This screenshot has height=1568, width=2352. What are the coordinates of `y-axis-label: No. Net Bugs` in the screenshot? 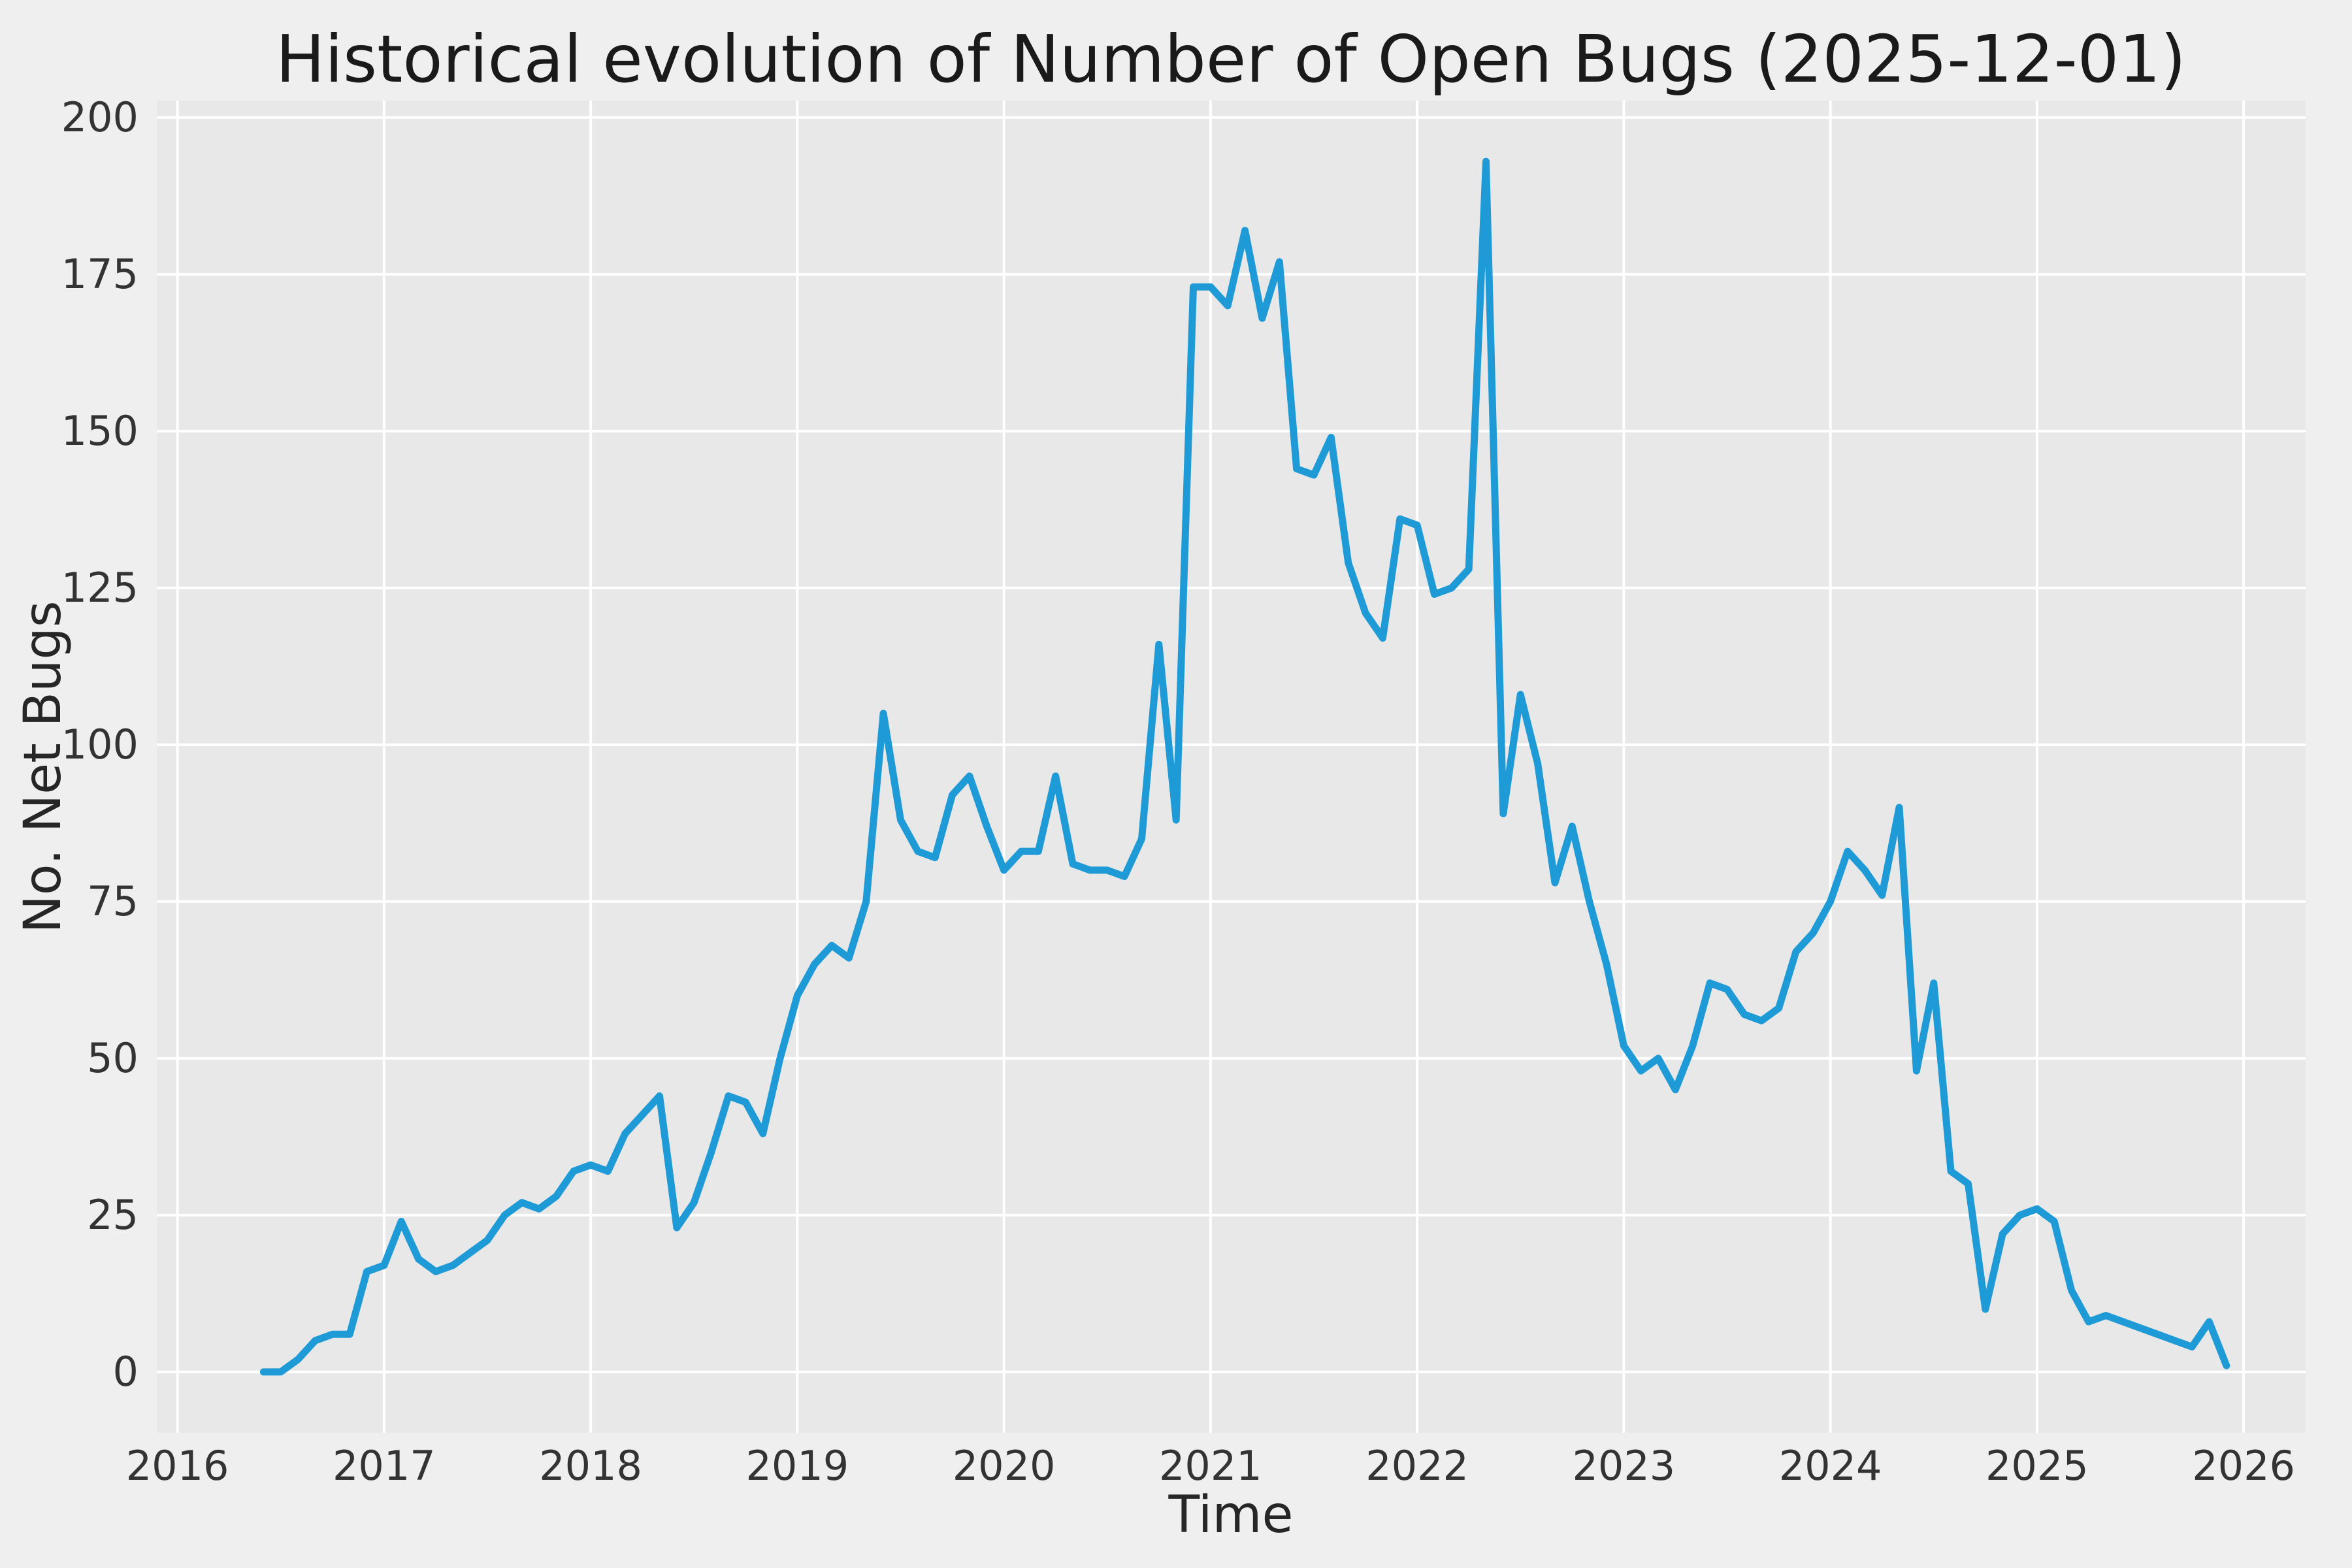 It's located at (43, 766).